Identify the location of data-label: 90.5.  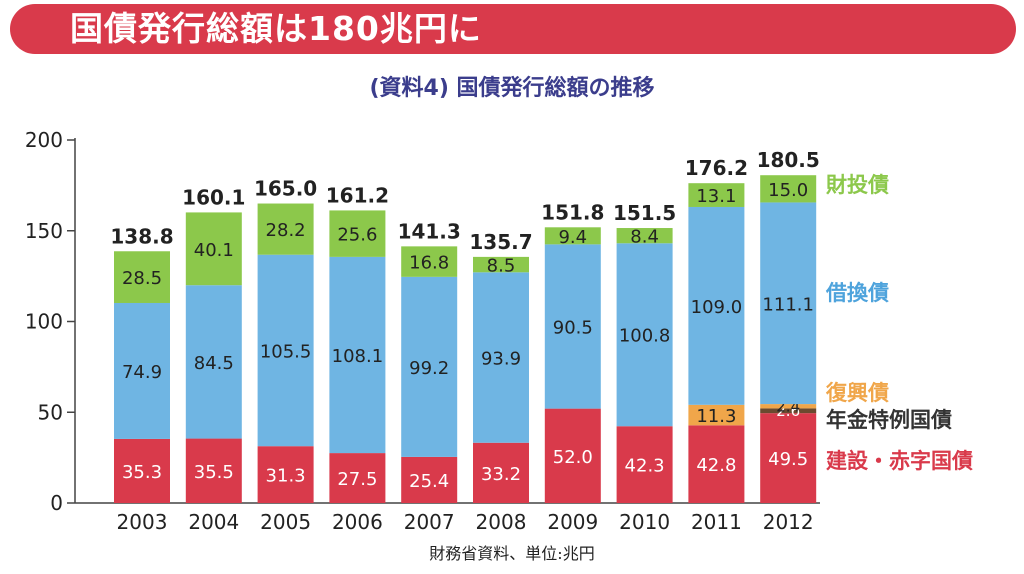
(573, 327).